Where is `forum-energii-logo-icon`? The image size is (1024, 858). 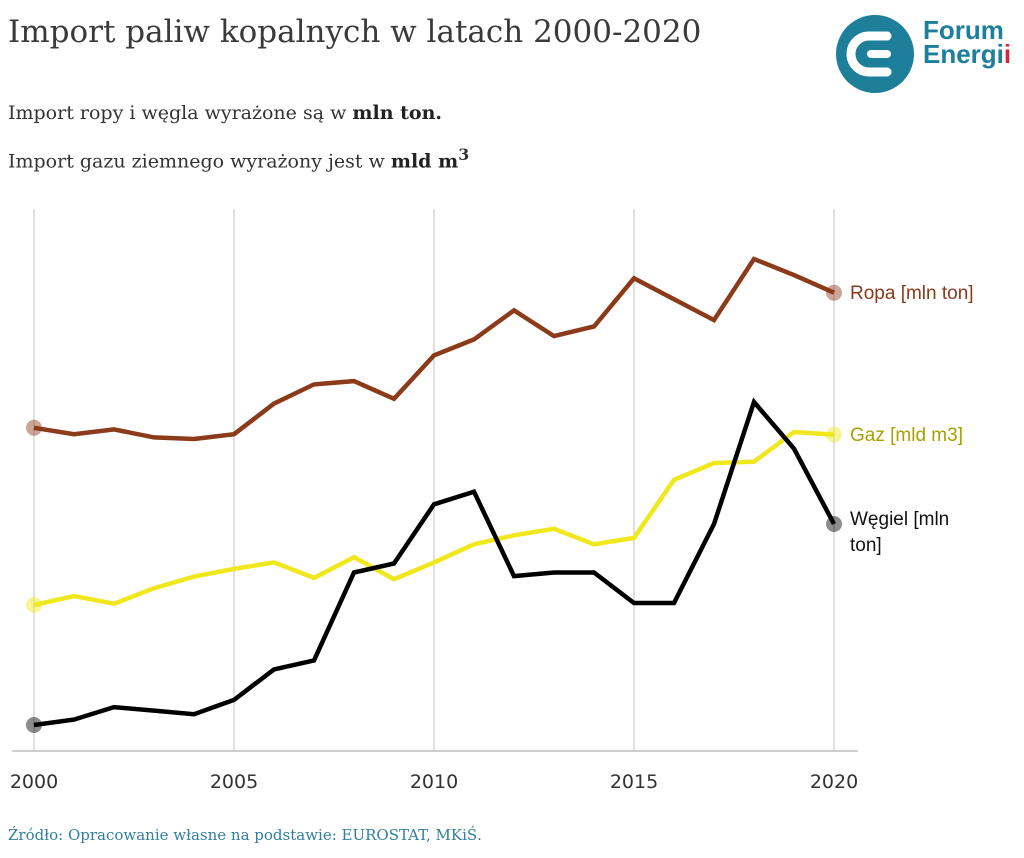
forum-energii-logo-icon is located at coordinates (875, 54).